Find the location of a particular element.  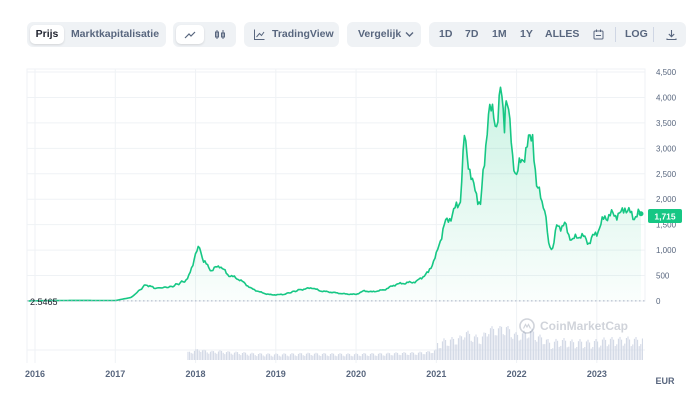

line-chart-button is located at coordinates (190, 34).